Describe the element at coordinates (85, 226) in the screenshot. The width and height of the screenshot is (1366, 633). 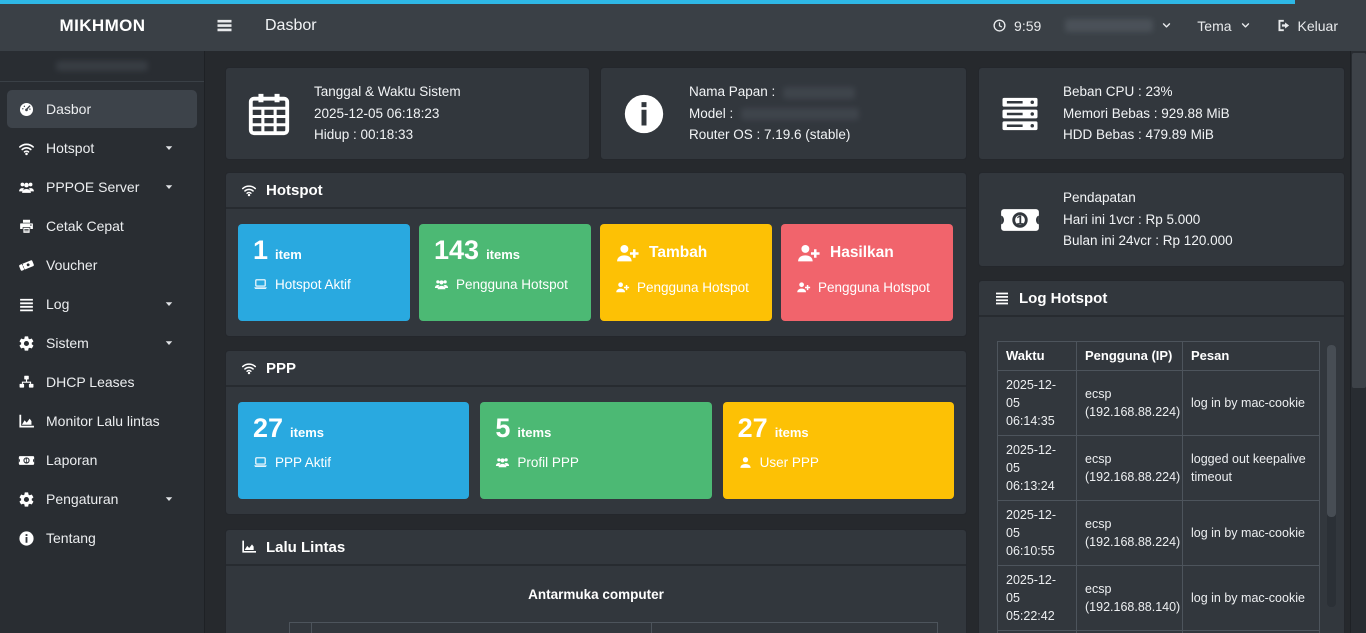
I see `sidebar-item-label: Cetak Cepat` at that location.